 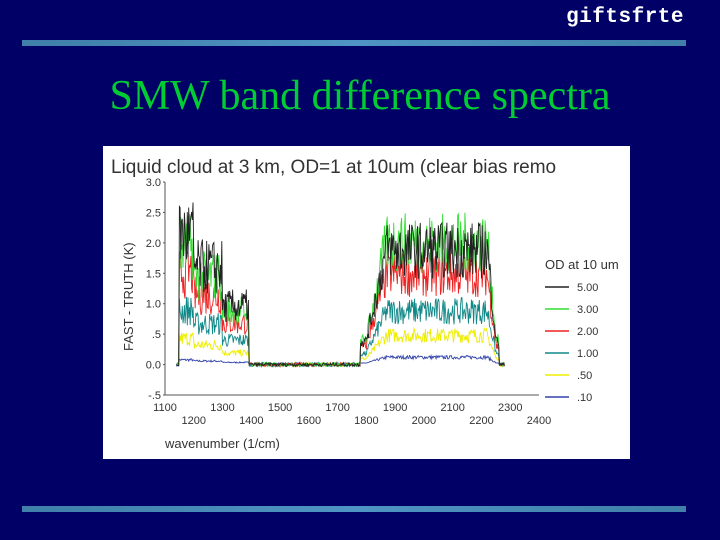 I want to click on y-tick-label: 1.0, so click(x=153, y=305).